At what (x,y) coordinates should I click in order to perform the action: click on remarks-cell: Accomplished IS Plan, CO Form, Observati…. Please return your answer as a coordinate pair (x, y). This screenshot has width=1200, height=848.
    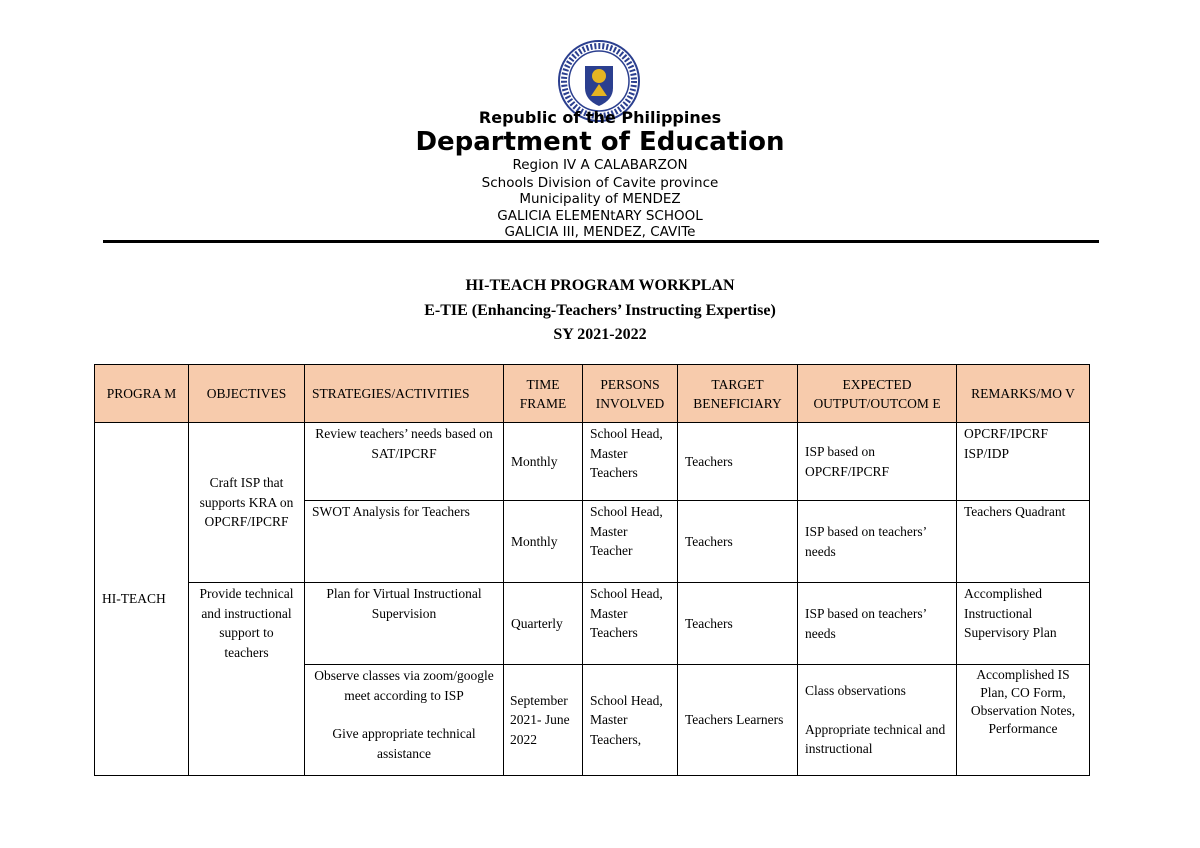
    Looking at the image, I should click on (1023, 720).